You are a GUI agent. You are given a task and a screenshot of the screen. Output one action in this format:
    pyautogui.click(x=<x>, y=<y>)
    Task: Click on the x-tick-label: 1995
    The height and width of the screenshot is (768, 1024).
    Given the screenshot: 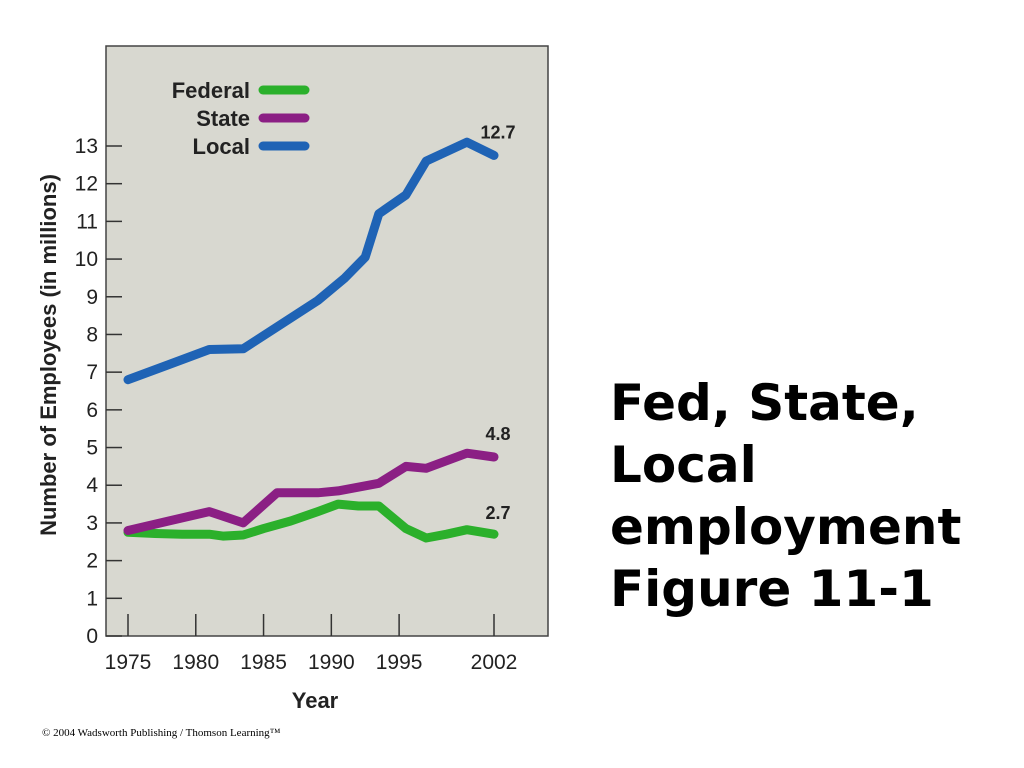 What is the action you would take?
    pyautogui.click(x=399, y=662)
    